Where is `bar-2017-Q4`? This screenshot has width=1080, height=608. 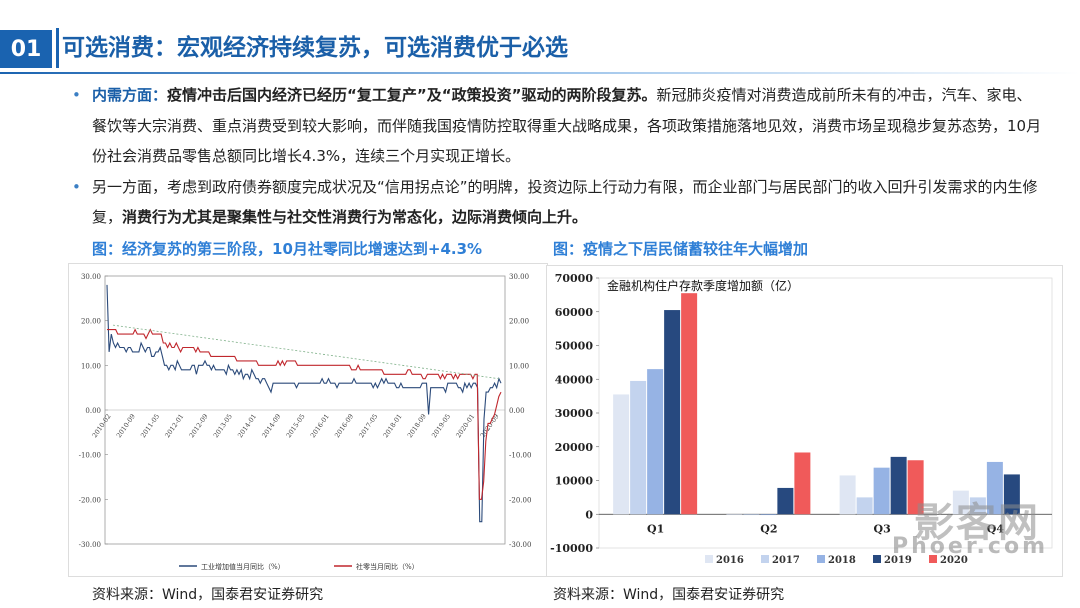 bar-2017-Q4 is located at coordinates (977, 506).